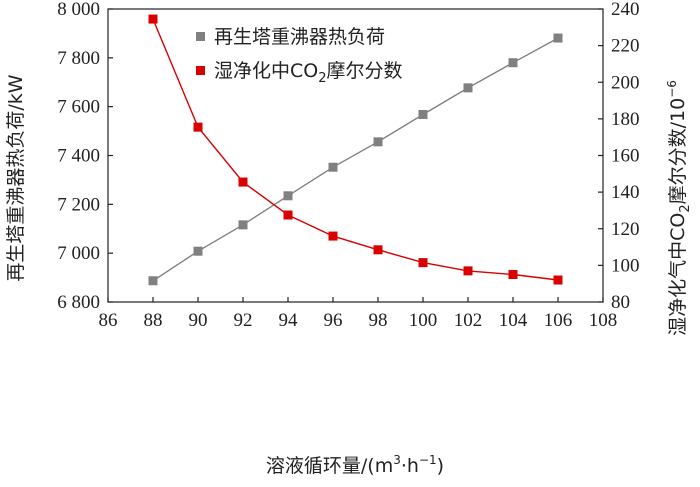 This screenshot has width=700, height=487. I want to click on left-y-tick-label: 7 400, so click(78, 156).